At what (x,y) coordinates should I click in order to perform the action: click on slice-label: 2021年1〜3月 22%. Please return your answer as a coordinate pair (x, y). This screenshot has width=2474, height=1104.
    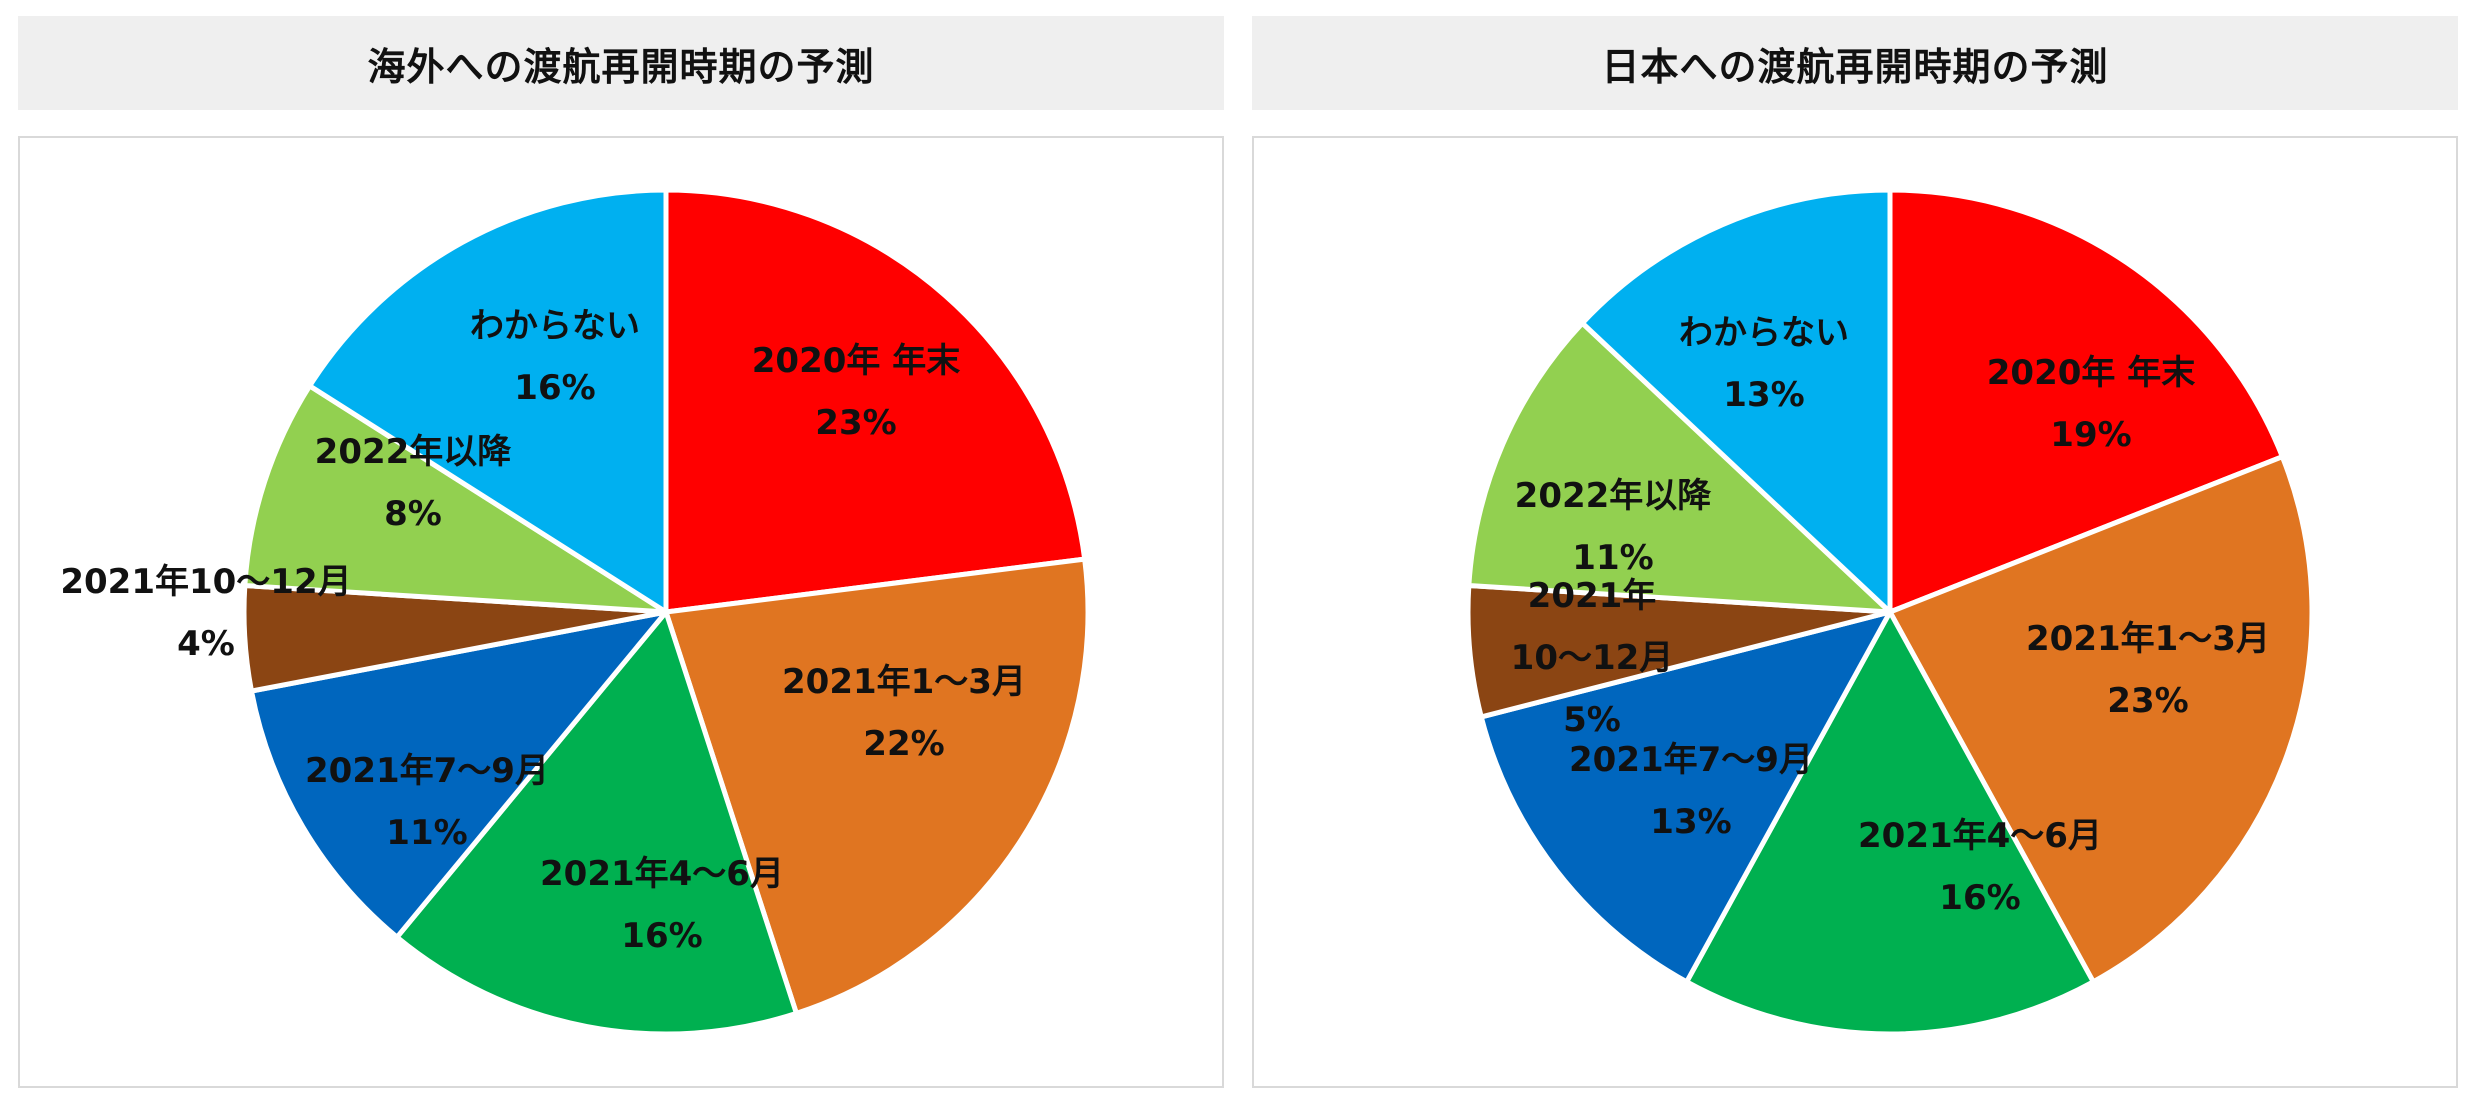
    Looking at the image, I should click on (904, 713).